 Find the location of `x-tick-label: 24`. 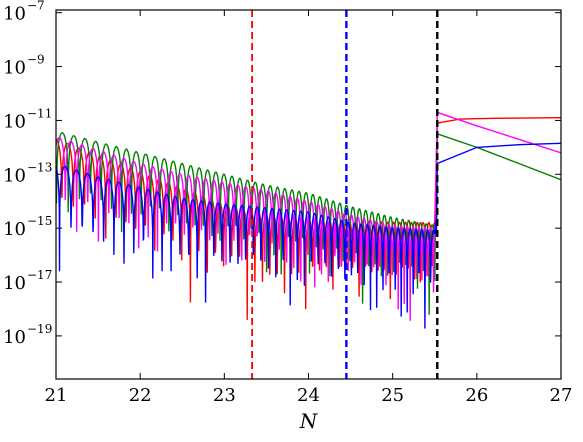

x-tick-label: 24 is located at coordinates (308, 395).